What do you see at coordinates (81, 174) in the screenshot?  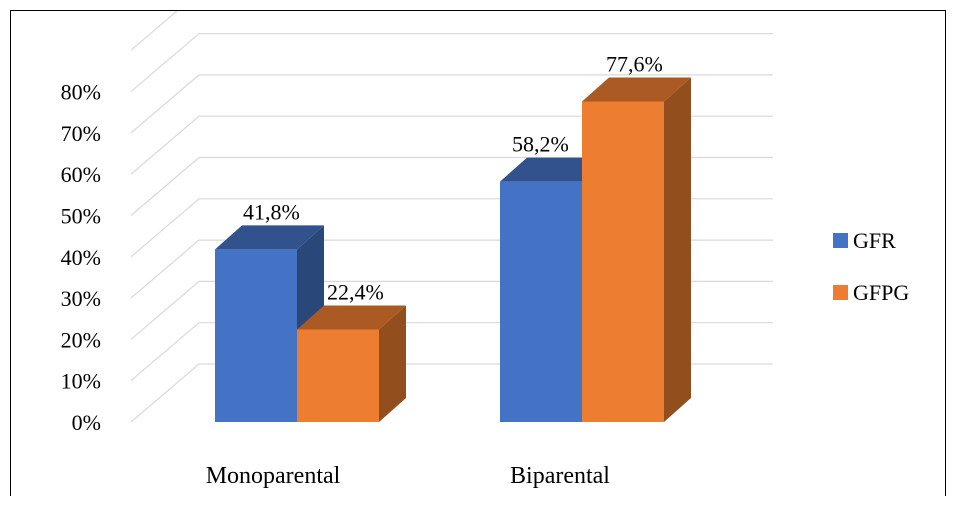 I see `y-tick-label: 60%` at bounding box center [81, 174].